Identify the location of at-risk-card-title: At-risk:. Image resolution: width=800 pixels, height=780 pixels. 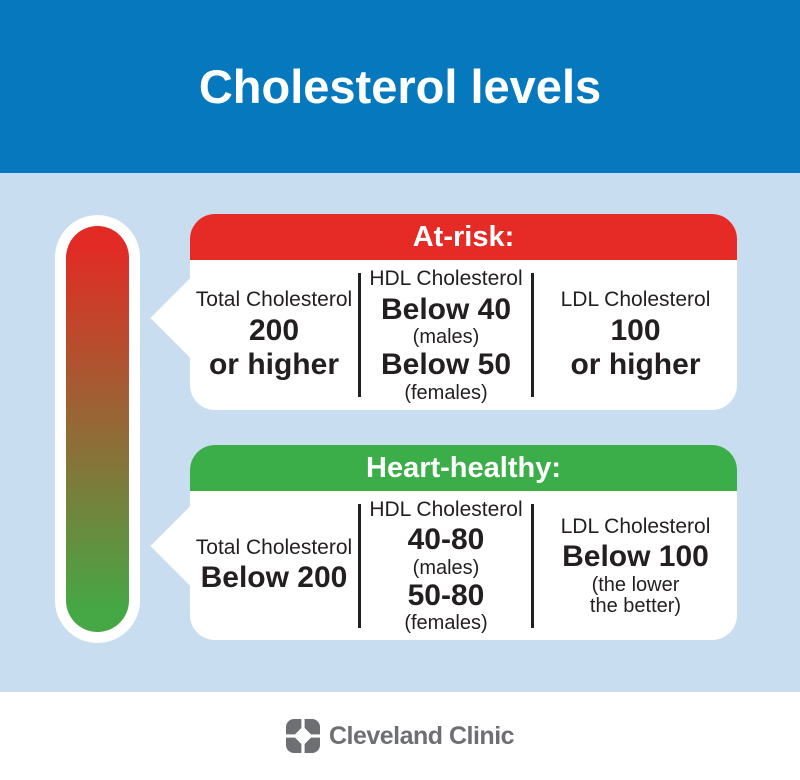
(463, 237).